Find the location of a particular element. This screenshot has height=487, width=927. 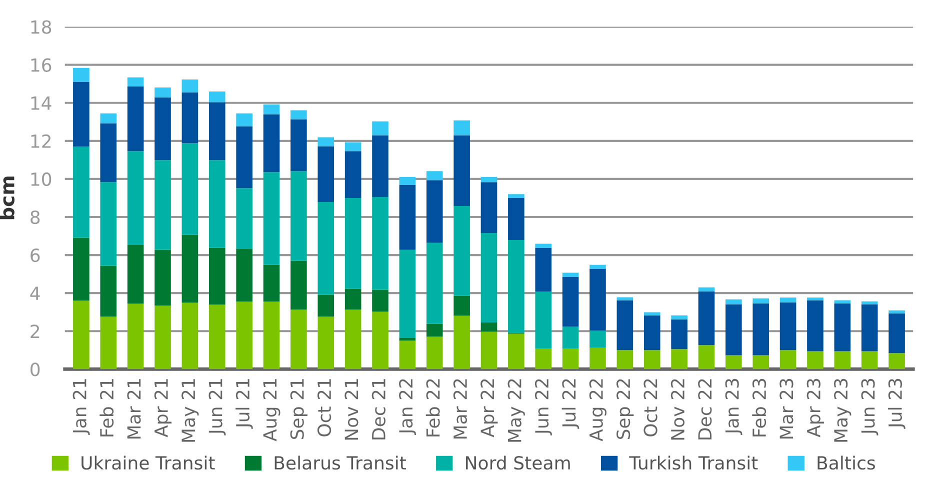

x-tick-label: Jun 21 is located at coordinates (217, 407).